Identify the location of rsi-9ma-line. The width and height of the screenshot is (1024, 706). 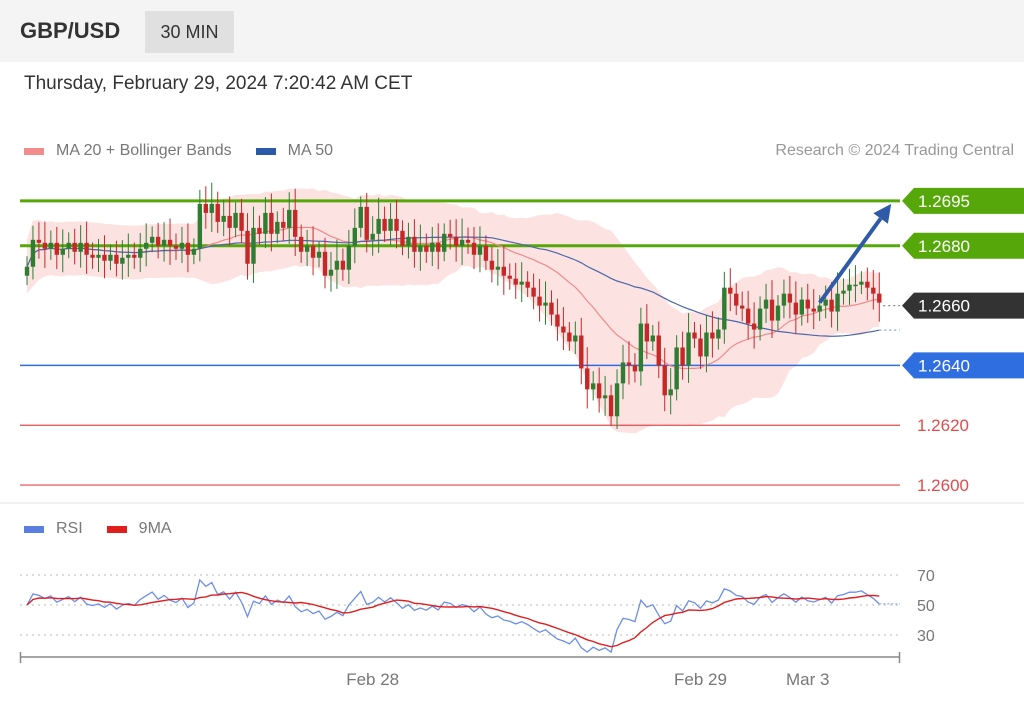
(453, 619).